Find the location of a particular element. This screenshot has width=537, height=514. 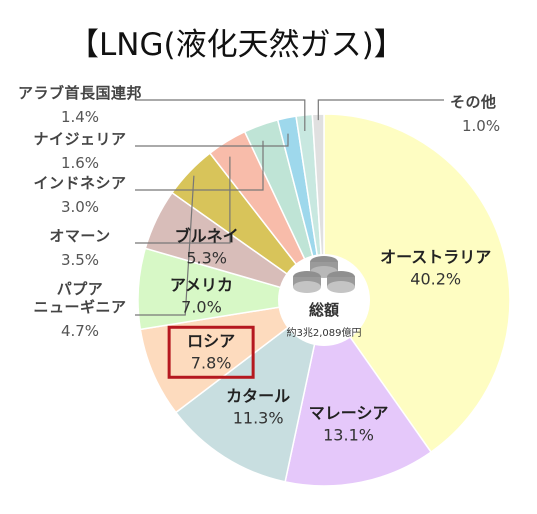

slice-name-label: オマーン is located at coordinates (79, 236).